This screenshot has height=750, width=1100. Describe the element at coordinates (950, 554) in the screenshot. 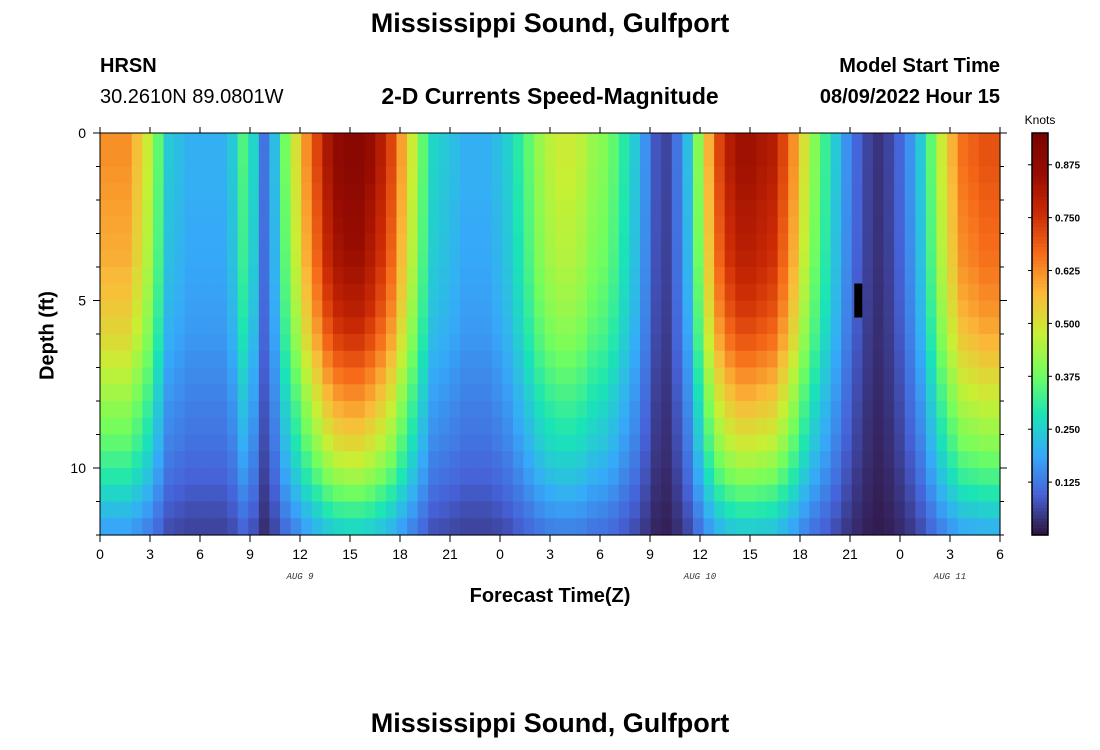

I see `x-tick-label: 3` at that location.